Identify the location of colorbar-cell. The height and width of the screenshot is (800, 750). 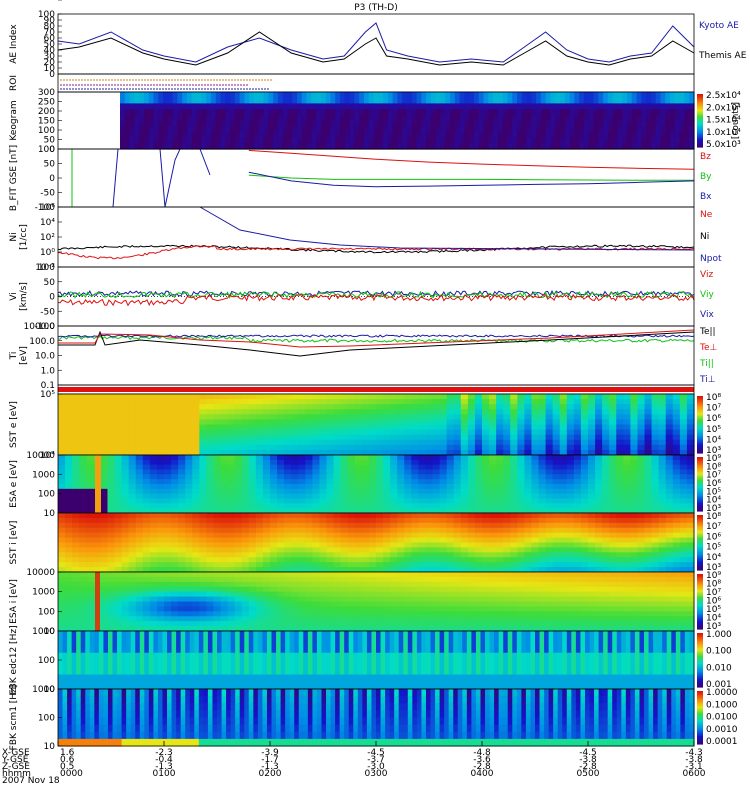
(700, 476).